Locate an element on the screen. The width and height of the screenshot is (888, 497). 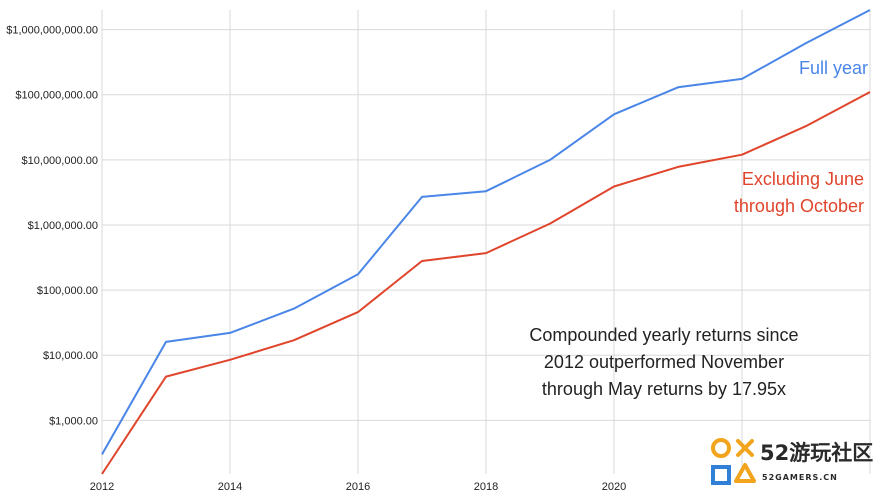
y-tick-label: $1,000,000,000.00 is located at coordinates (52, 31).